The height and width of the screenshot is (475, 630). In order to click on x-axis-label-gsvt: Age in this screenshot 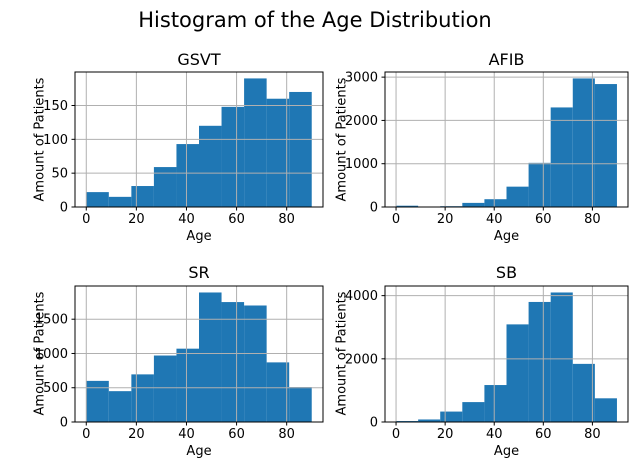, I will do `click(199, 236)`.